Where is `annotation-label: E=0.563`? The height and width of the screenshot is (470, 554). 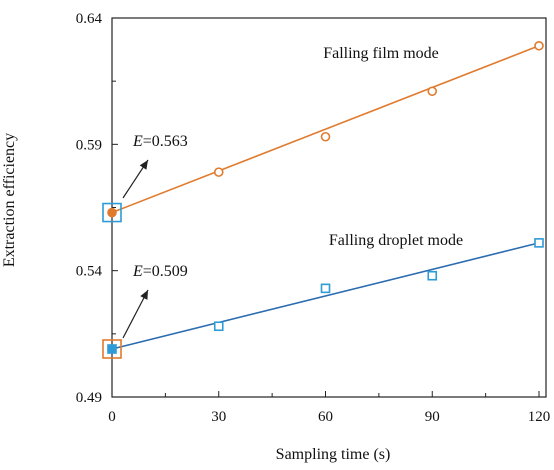 annotation-label: E=0.563 is located at coordinates (160, 141).